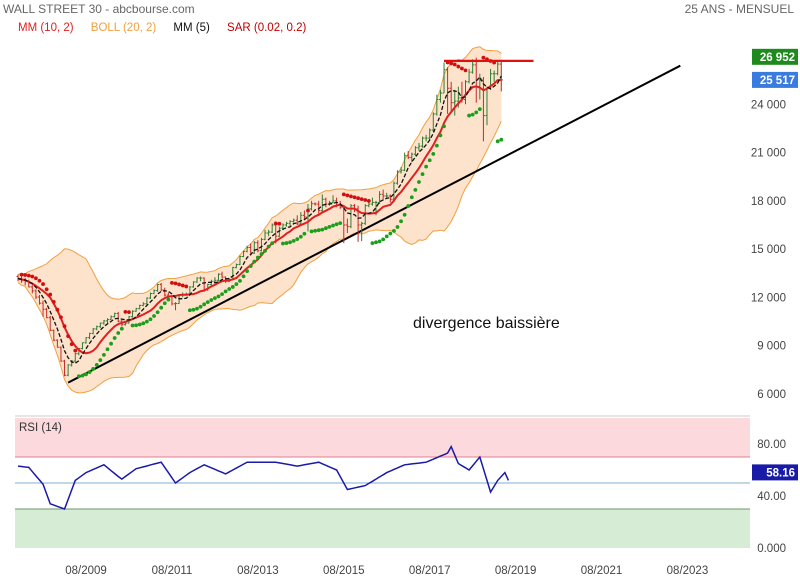 Image resolution: width=800 pixels, height=580 pixels. I want to click on x-tick-label: 08/2011, so click(172, 571).